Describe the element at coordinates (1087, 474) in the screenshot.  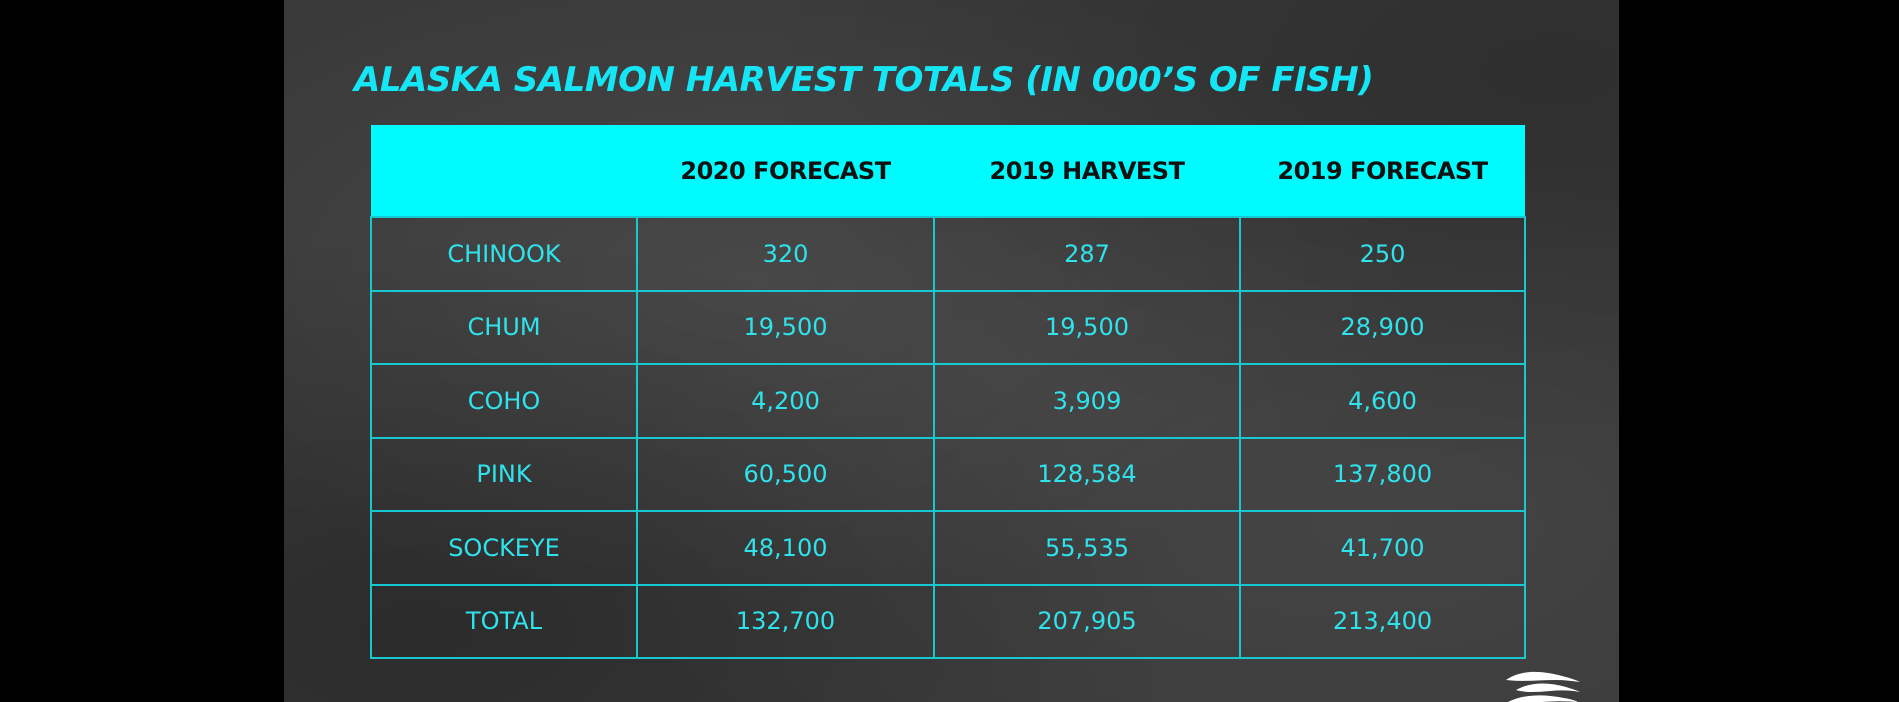
I see `value-cell: 128,584` at that location.